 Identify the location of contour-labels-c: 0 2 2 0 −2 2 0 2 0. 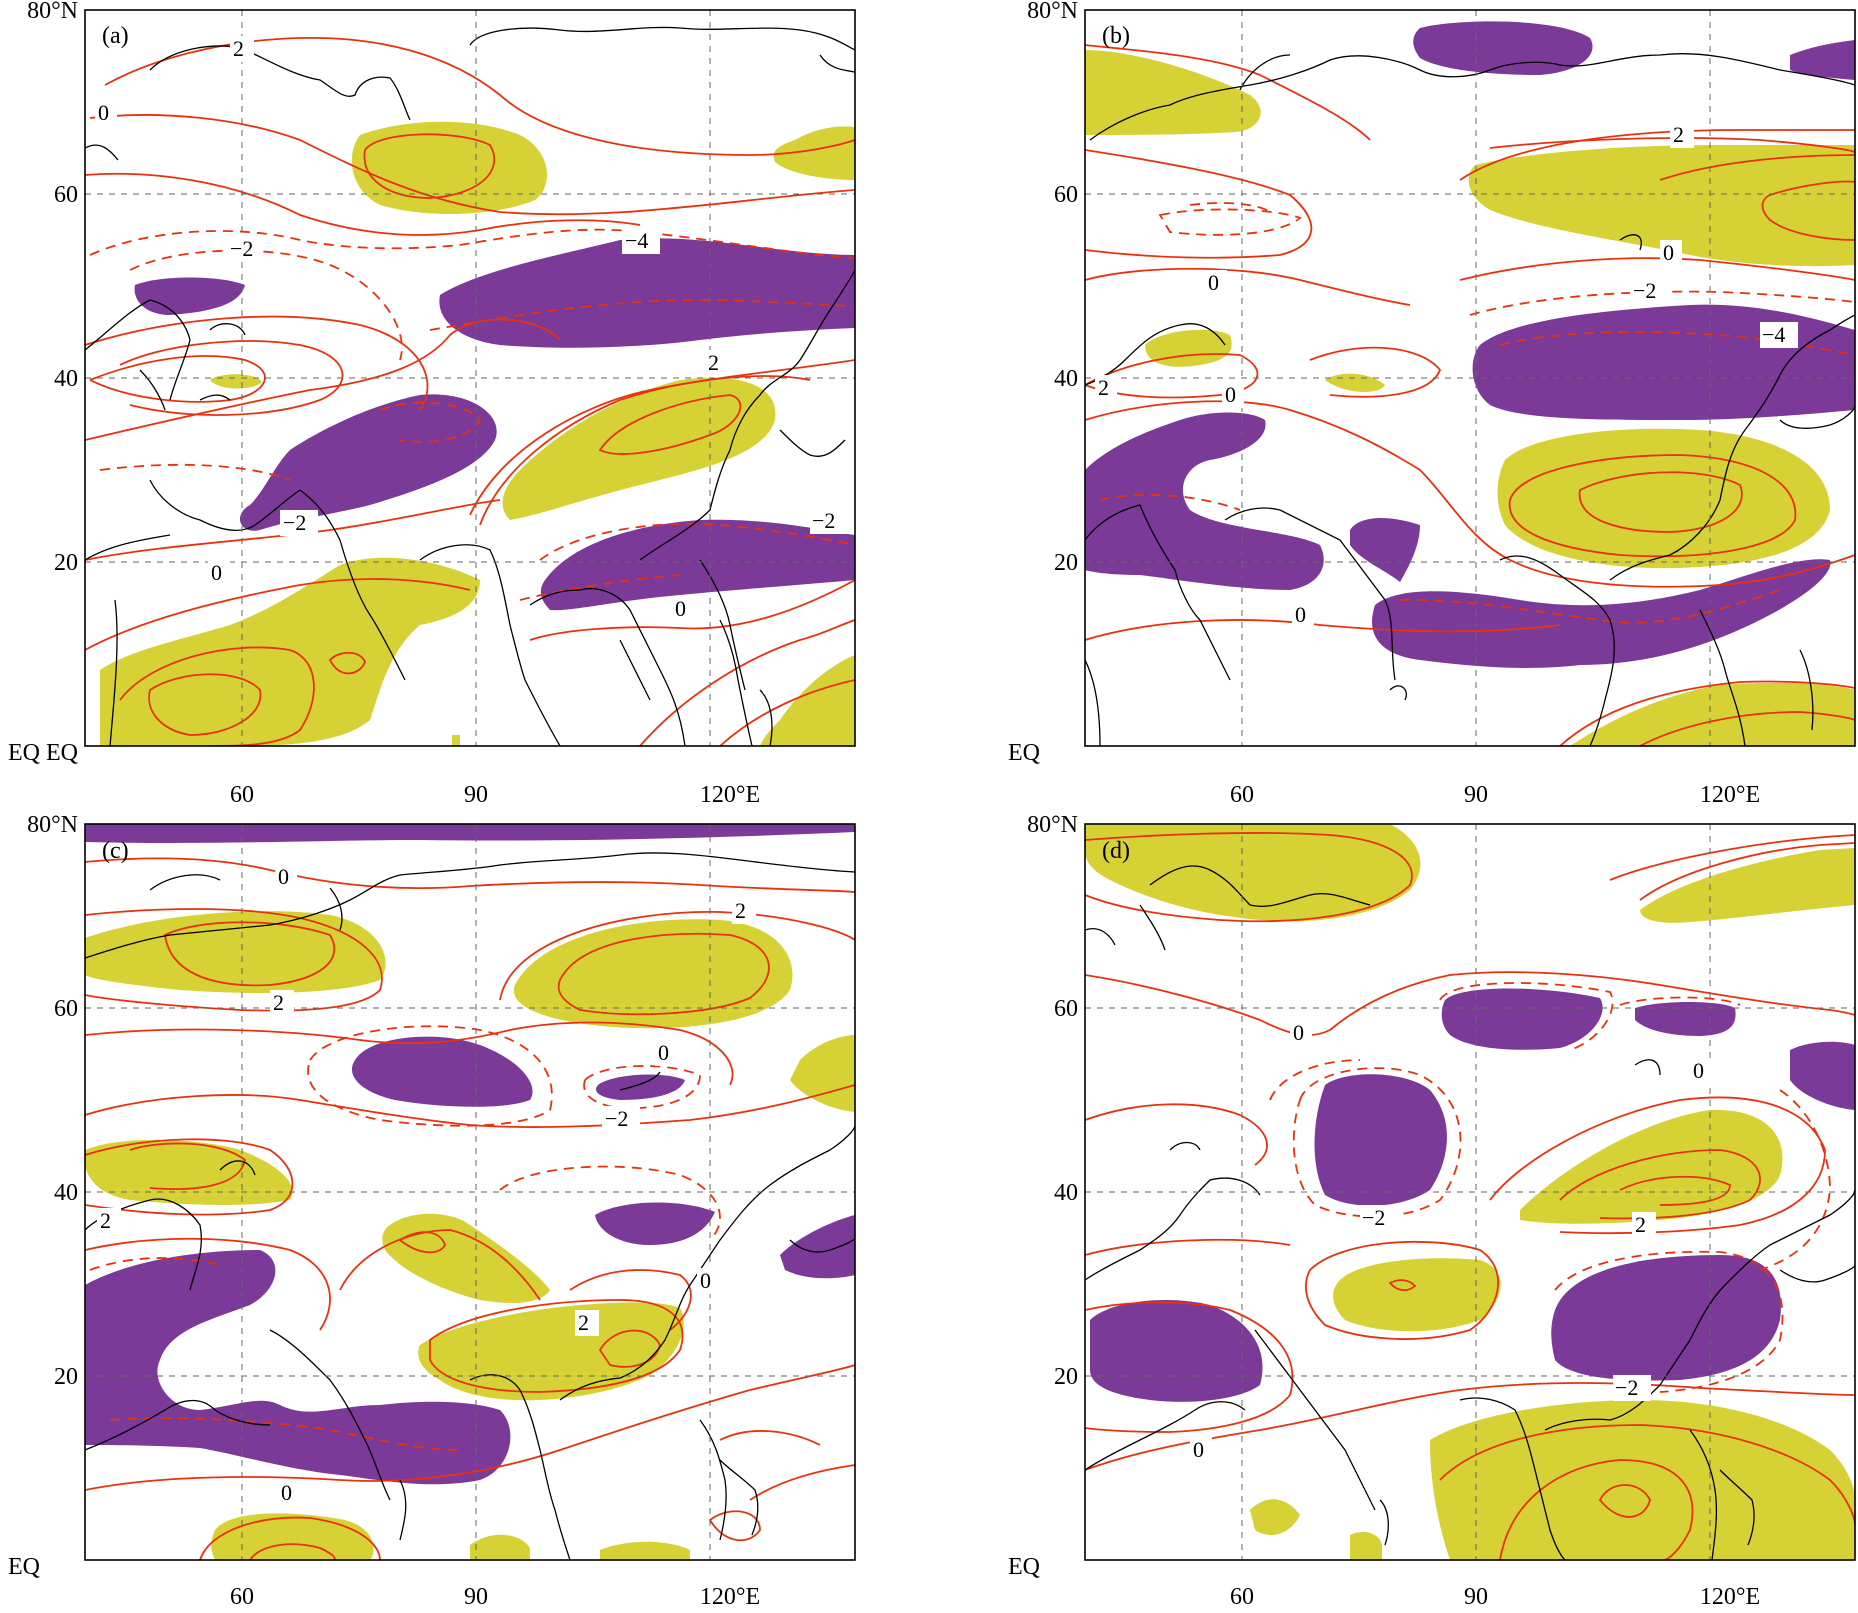
(426, 1185).